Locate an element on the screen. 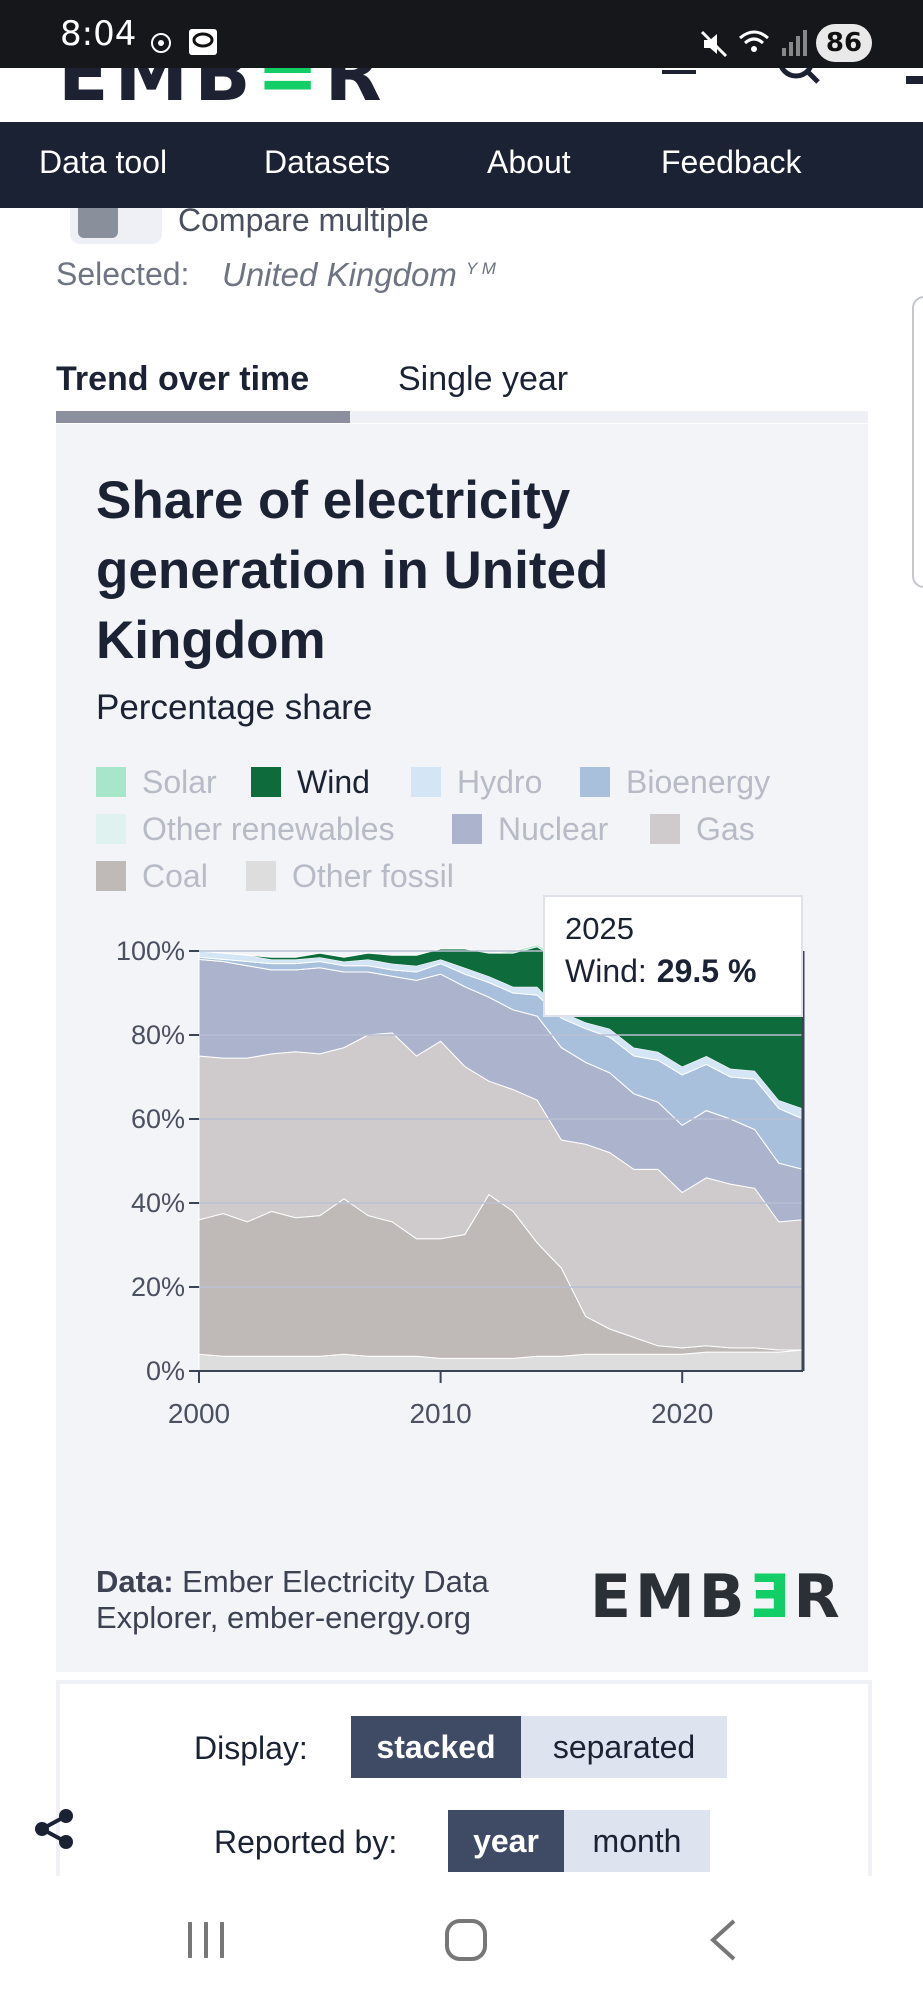  selected-country-name: United Kingdom is located at coordinates (339, 274).